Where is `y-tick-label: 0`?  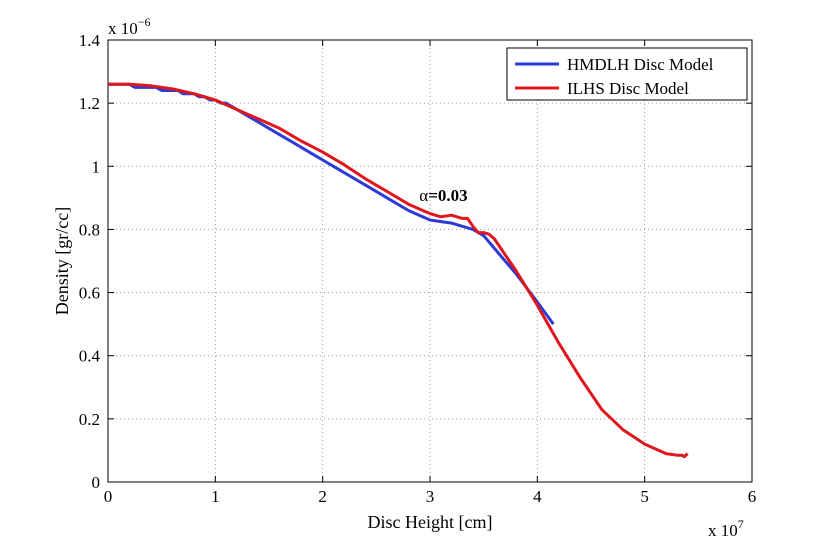 y-tick-label: 0 is located at coordinates (96, 482).